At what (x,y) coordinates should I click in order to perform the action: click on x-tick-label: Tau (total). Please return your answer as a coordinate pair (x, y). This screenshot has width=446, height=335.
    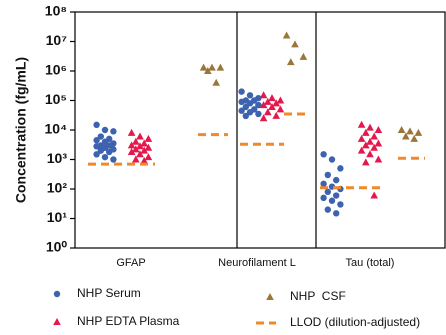
    Looking at the image, I should click on (370, 263).